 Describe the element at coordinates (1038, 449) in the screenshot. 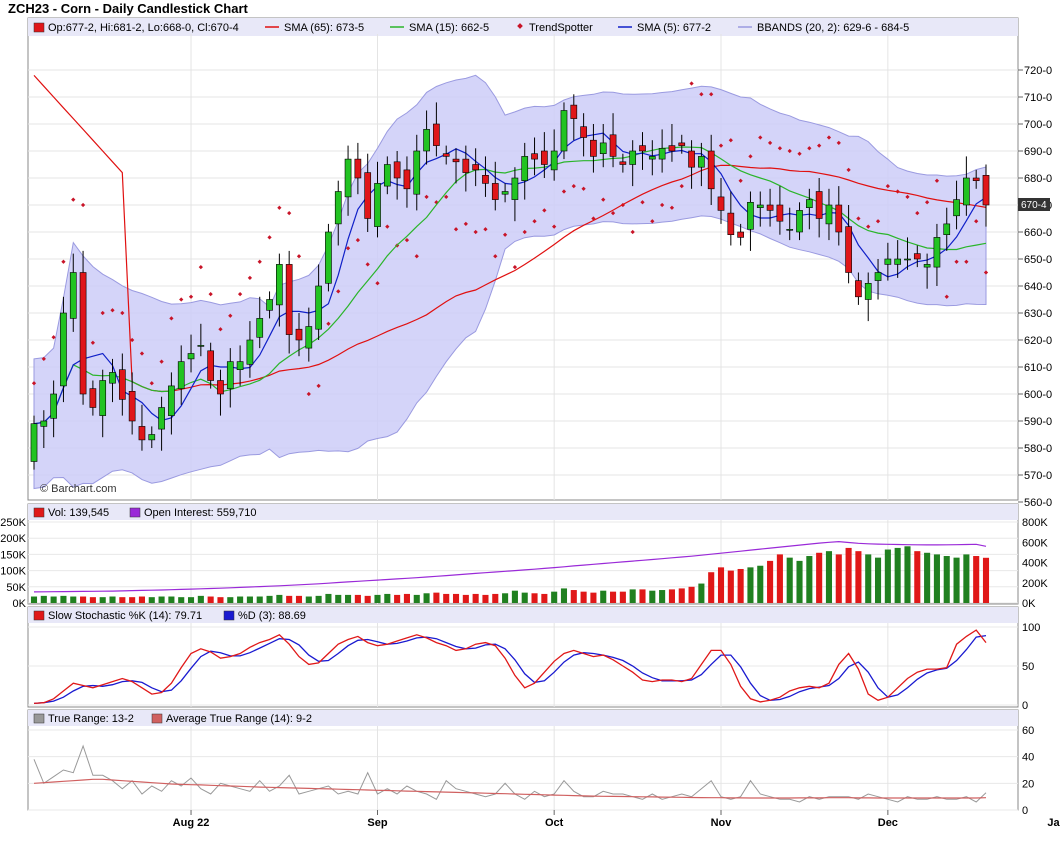

I see `price-tick-label: 580-0` at that location.